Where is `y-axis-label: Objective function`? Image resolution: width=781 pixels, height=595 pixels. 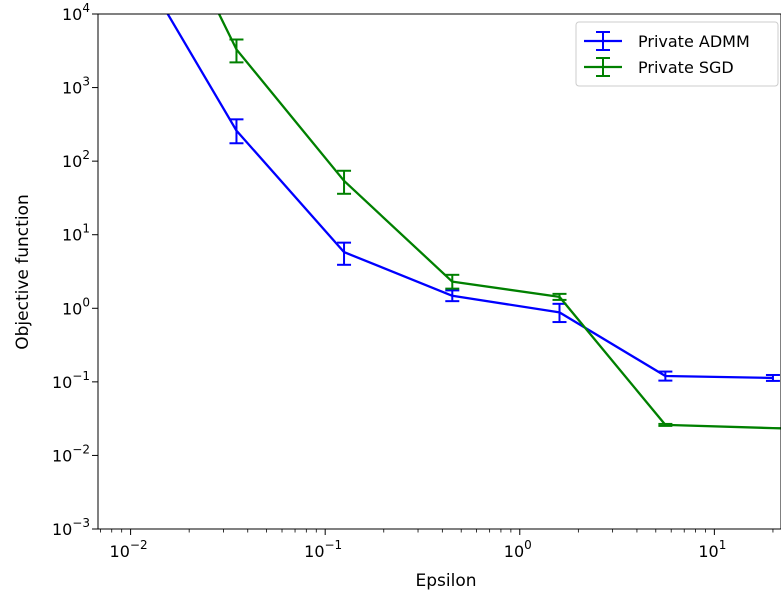
y-axis-label: Objective function is located at coordinates (23, 271).